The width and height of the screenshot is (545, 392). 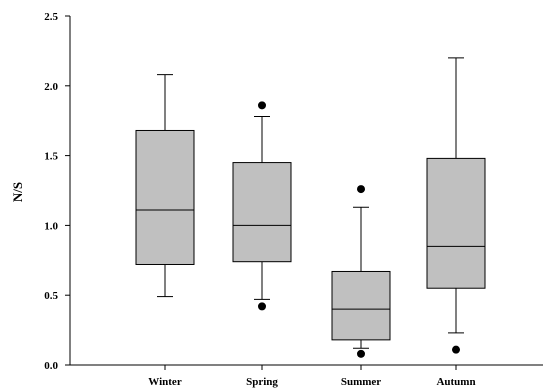 What do you see at coordinates (51, 17) in the screenshot?
I see `y-tick-label: 2.5` at bounding box center [51, 17].